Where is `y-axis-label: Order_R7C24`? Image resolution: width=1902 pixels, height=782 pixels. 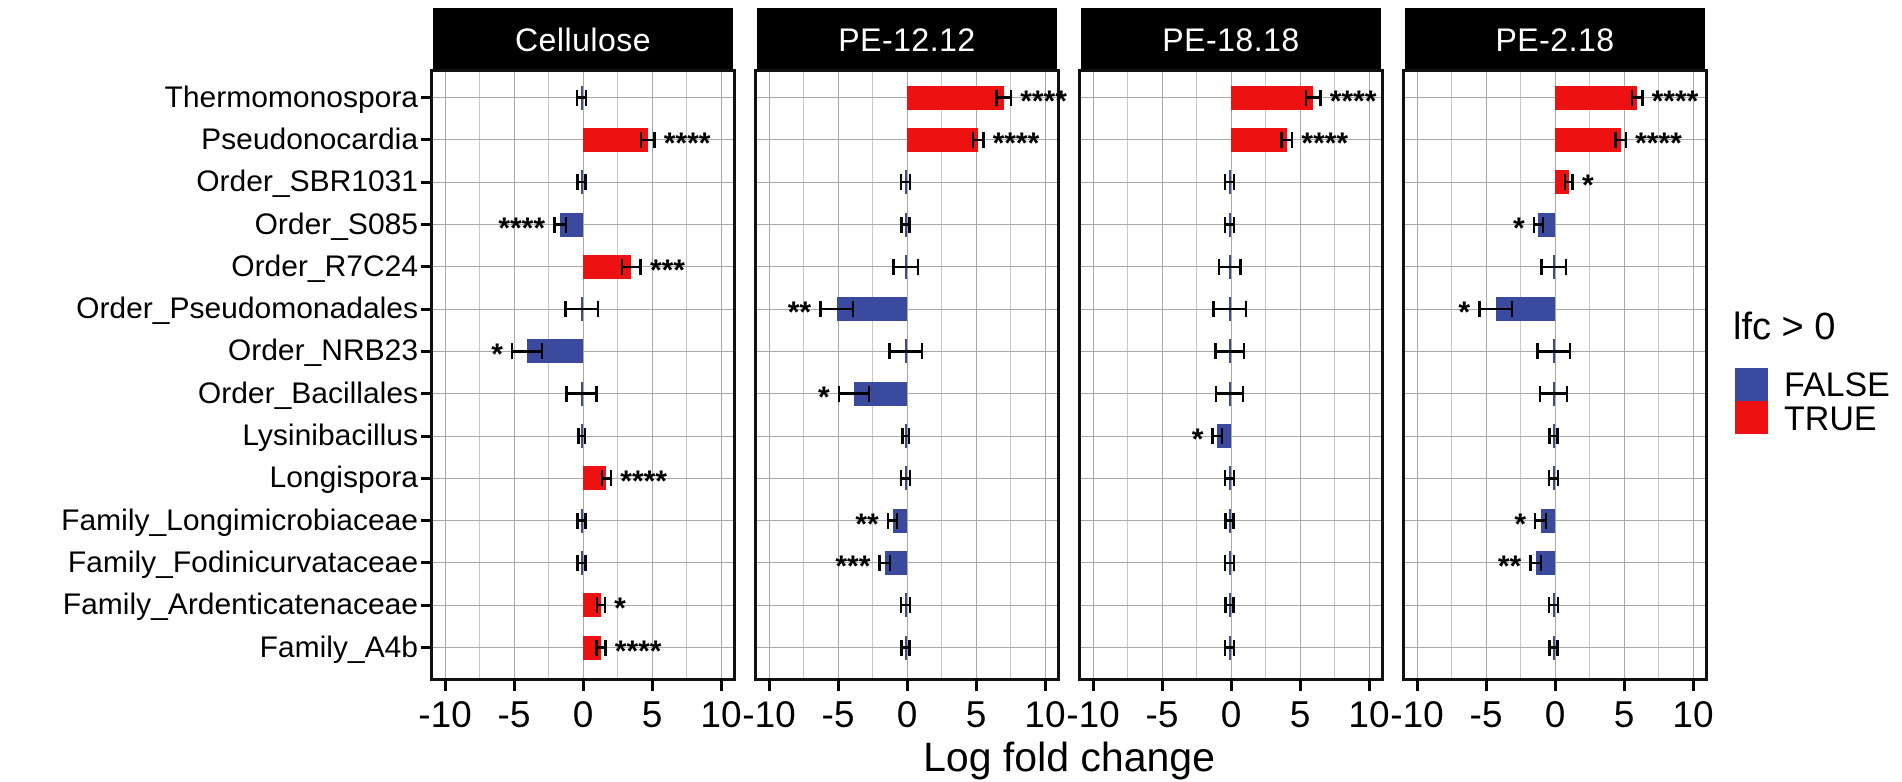 y-axis-label: Order_R7C24 is located at coordinates (324, 266).